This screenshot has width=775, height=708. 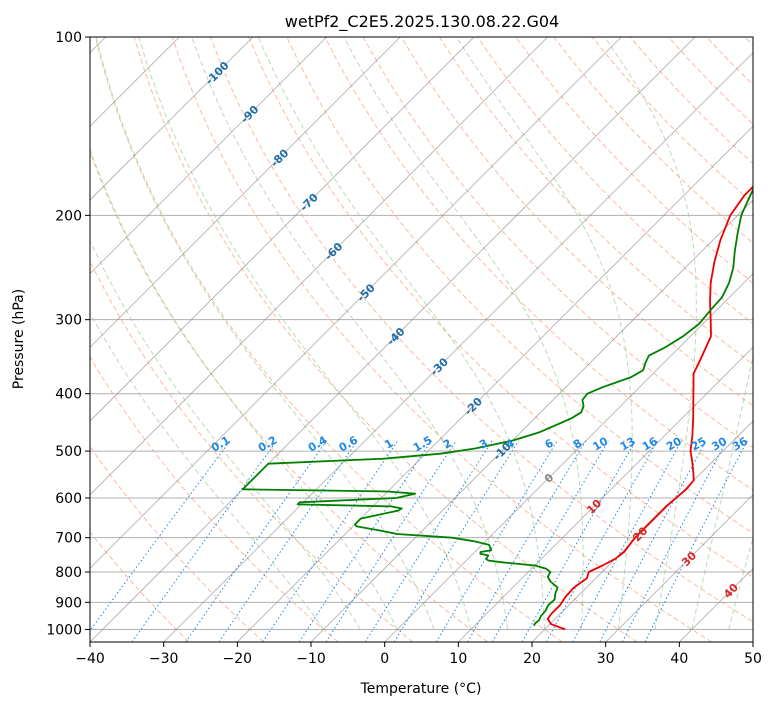 What do you see at coordinates (679, 659) in the screenshot?
I see `x-tick-label: 40` at bounding box center [679, 659].